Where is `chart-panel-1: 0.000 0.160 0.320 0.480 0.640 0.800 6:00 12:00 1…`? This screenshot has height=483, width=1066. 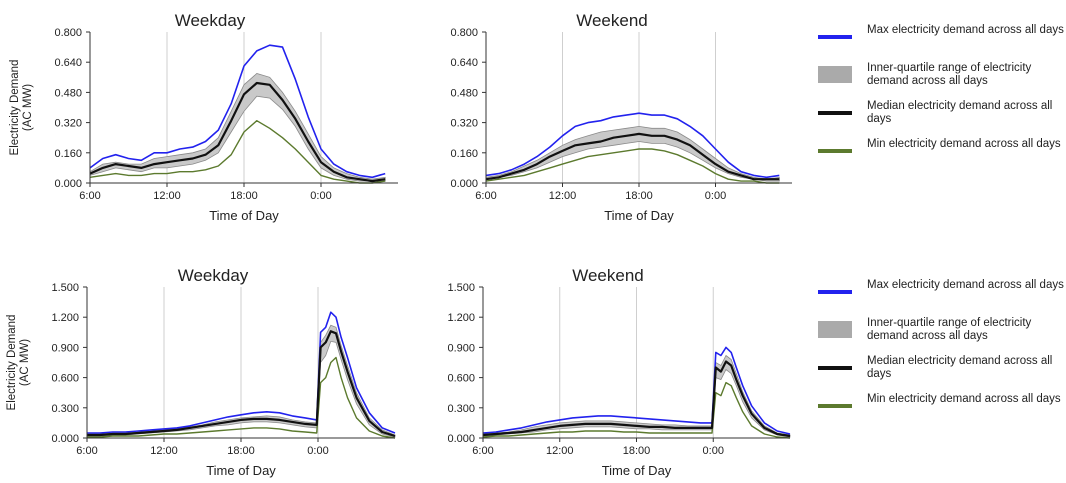
chart-panel-1: 0.000 0.160 0.320 0.480 0.640 0.800 6:00 12:00 1… is located at coordinates (621, 117).